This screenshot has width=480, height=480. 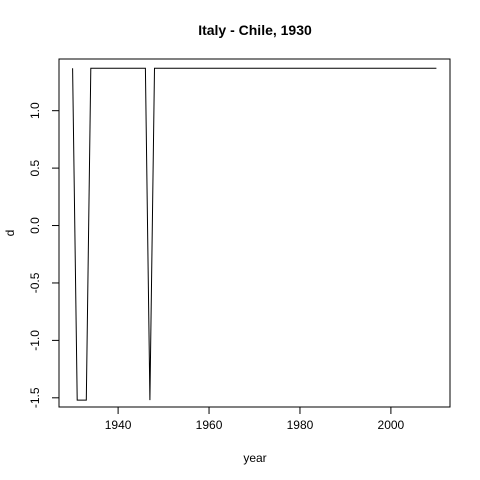 What do you see at coordinates (255, 419) in the screenshot?
I see `x-axis: 1940 1960 1980 2000` at bounding box center [255, 419].